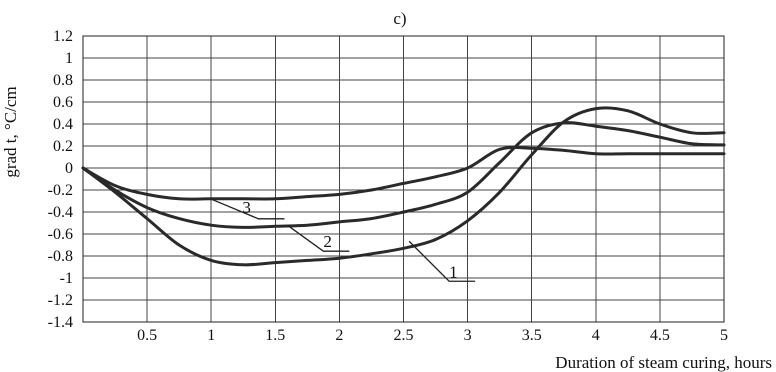 This screenshot has height=372, width=776. What do you see at coordinates (63, 146) in the screenshot?
I see `y-tick-label: 0.2` at bounding box center [63, 146].